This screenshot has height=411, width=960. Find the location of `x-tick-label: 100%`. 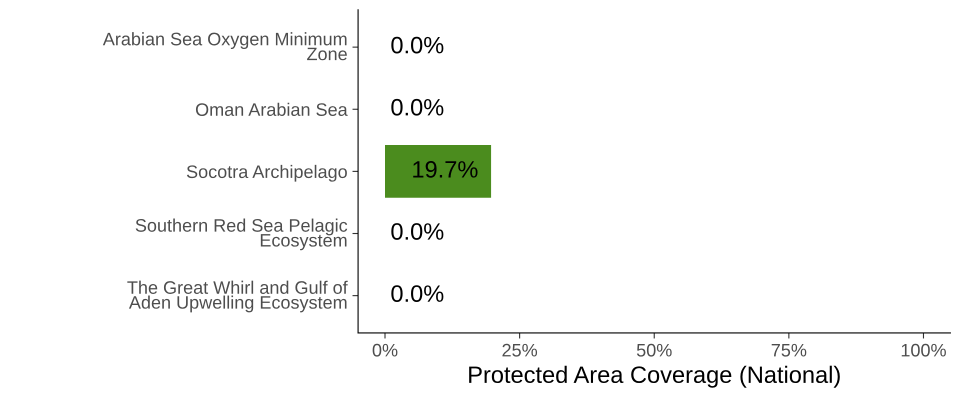

x-tick-label: 100% is located at coordinates (924, 350).